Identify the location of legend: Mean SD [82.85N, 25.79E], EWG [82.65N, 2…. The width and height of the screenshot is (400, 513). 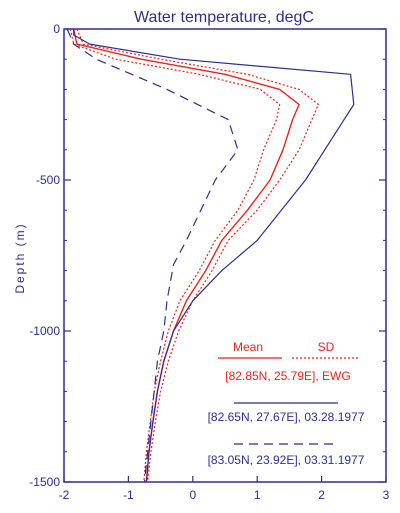
(286, 403).